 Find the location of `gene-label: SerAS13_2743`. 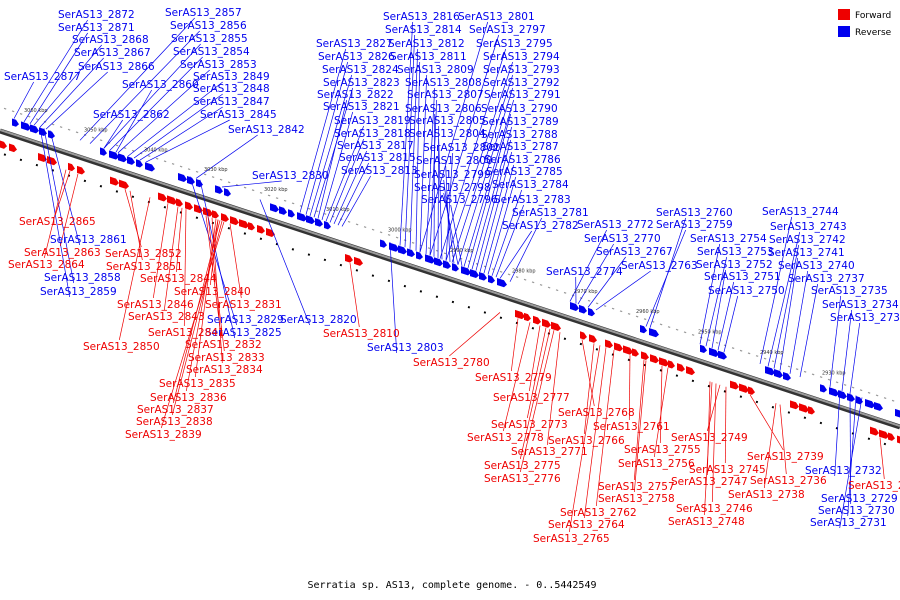

gene-label: SerAS13_2743 is located at coordinates (808, 227).